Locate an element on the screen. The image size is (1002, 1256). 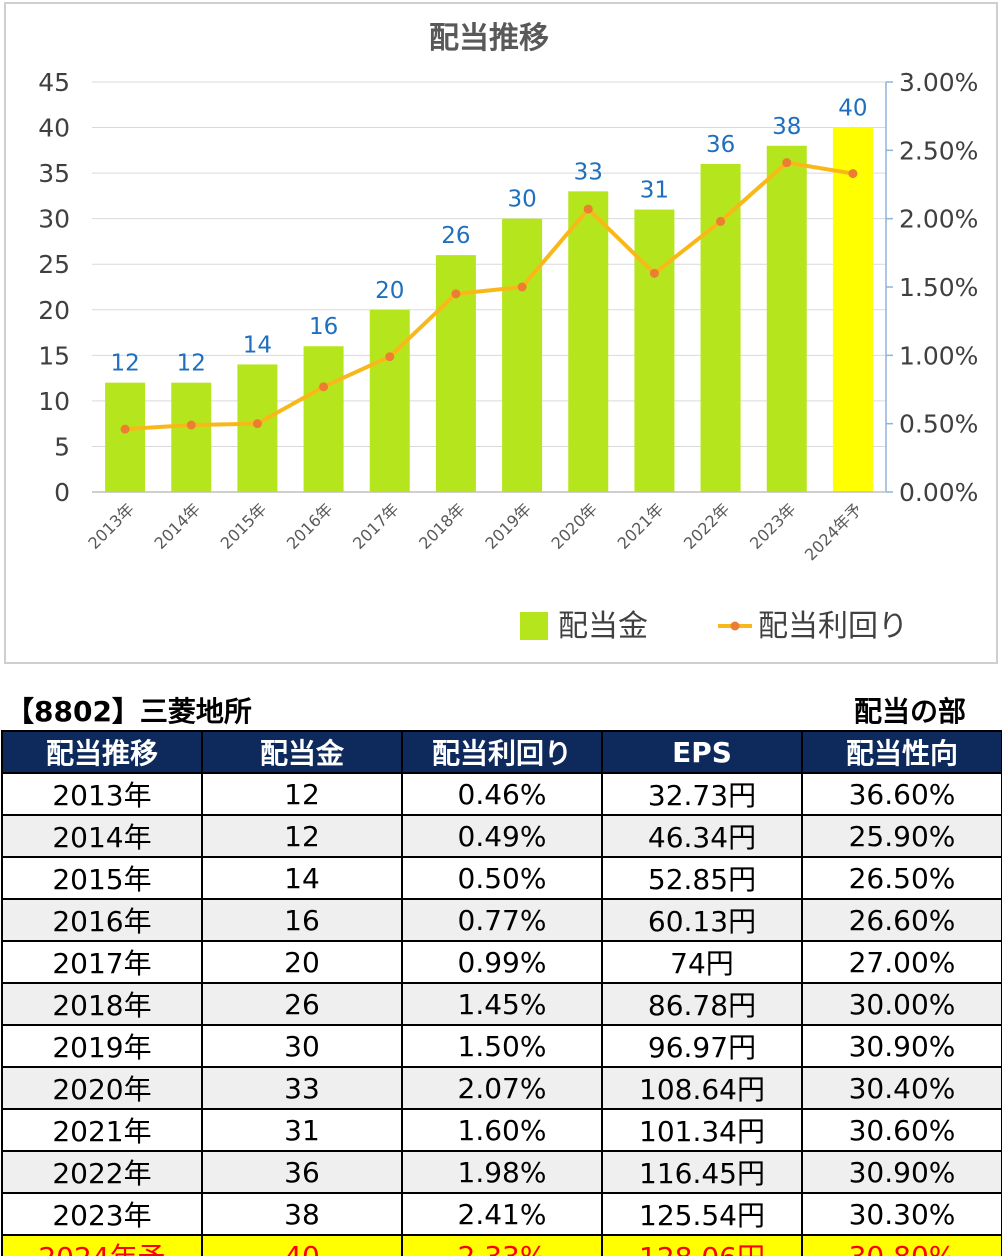
x-tick-label: 2021年 is located at coordinates (641, 526).